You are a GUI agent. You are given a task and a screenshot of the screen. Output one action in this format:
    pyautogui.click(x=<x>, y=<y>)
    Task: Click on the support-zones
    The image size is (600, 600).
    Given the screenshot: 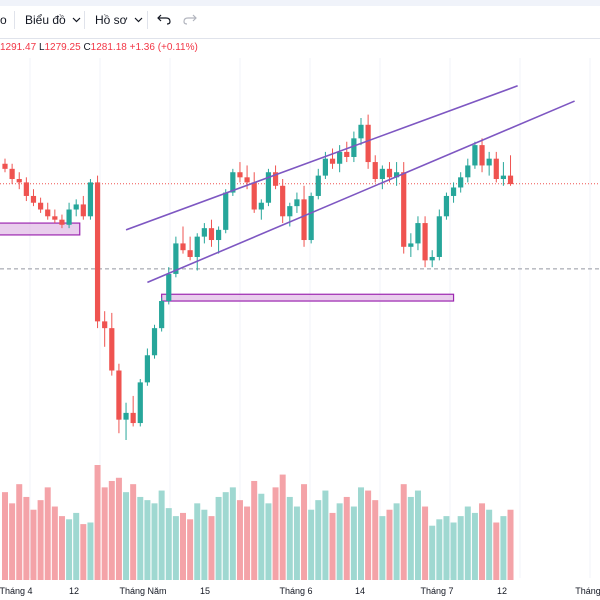 What is the action you would take?
    pyautogui.click(x=227, y=262)
    